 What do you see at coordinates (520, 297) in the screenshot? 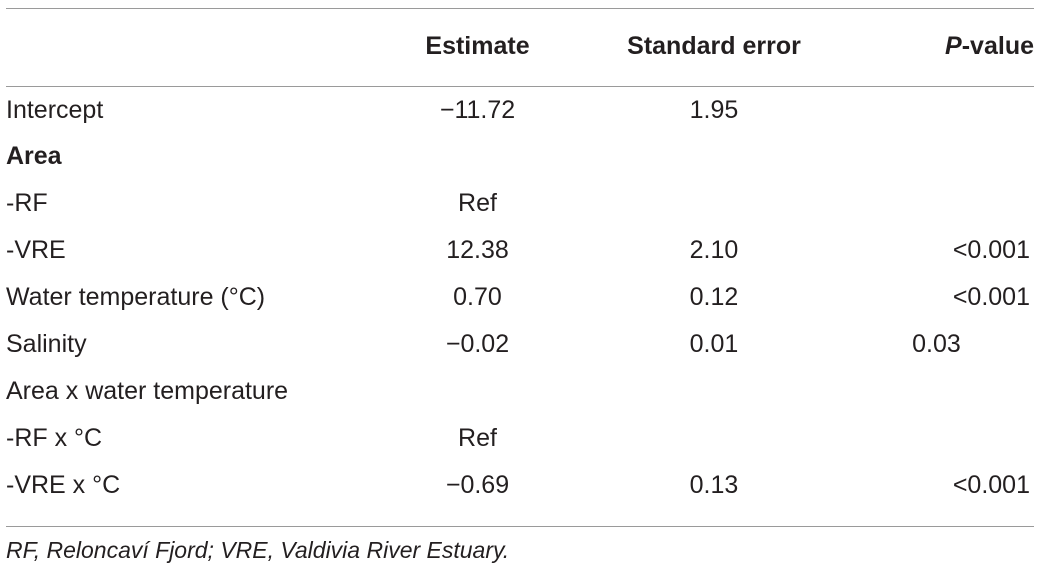
I see `table-row: Water temperature (°C) 0.70 0.12 <0.001` at bounding box center [520, 297].